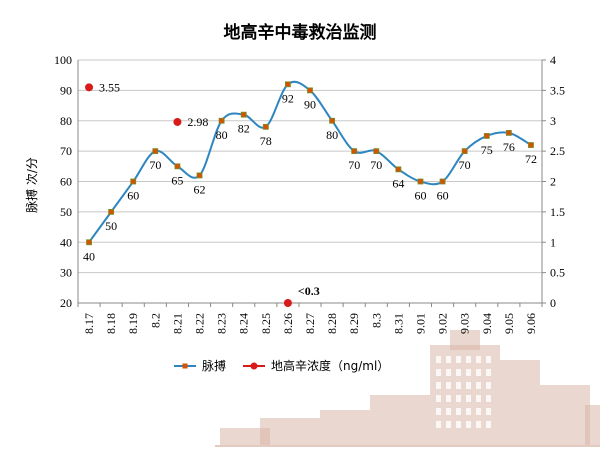 The width and height of the screenshot is (600, 450). Describe the element at coordinates (553, 182) in the screenshot. I see `y2-tick-label: 2` at that location.